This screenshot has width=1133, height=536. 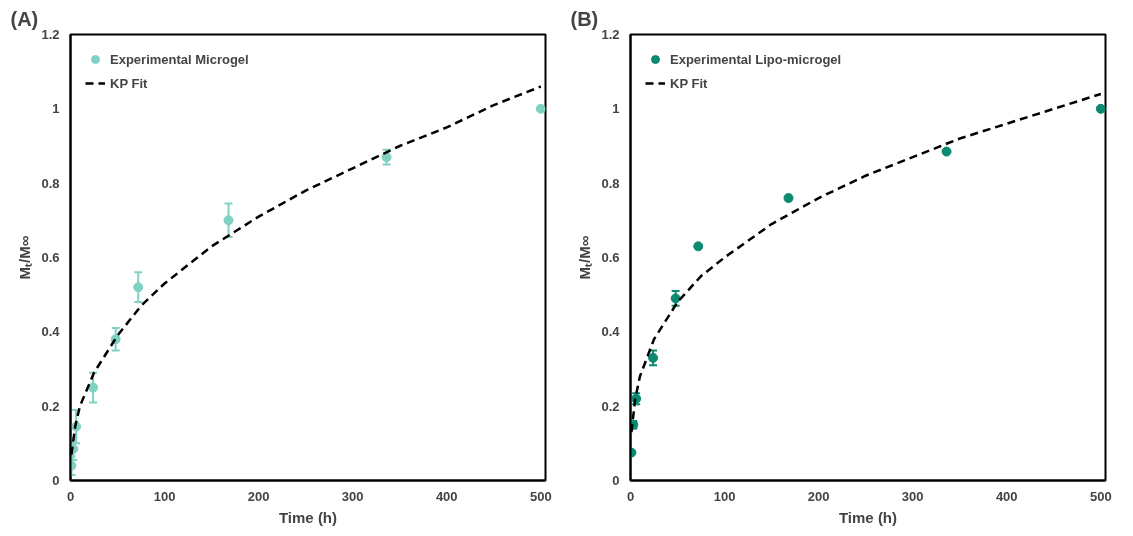 I want to click on legend-label: Experimental Lipo-microgel, so click(x=756, y=59).